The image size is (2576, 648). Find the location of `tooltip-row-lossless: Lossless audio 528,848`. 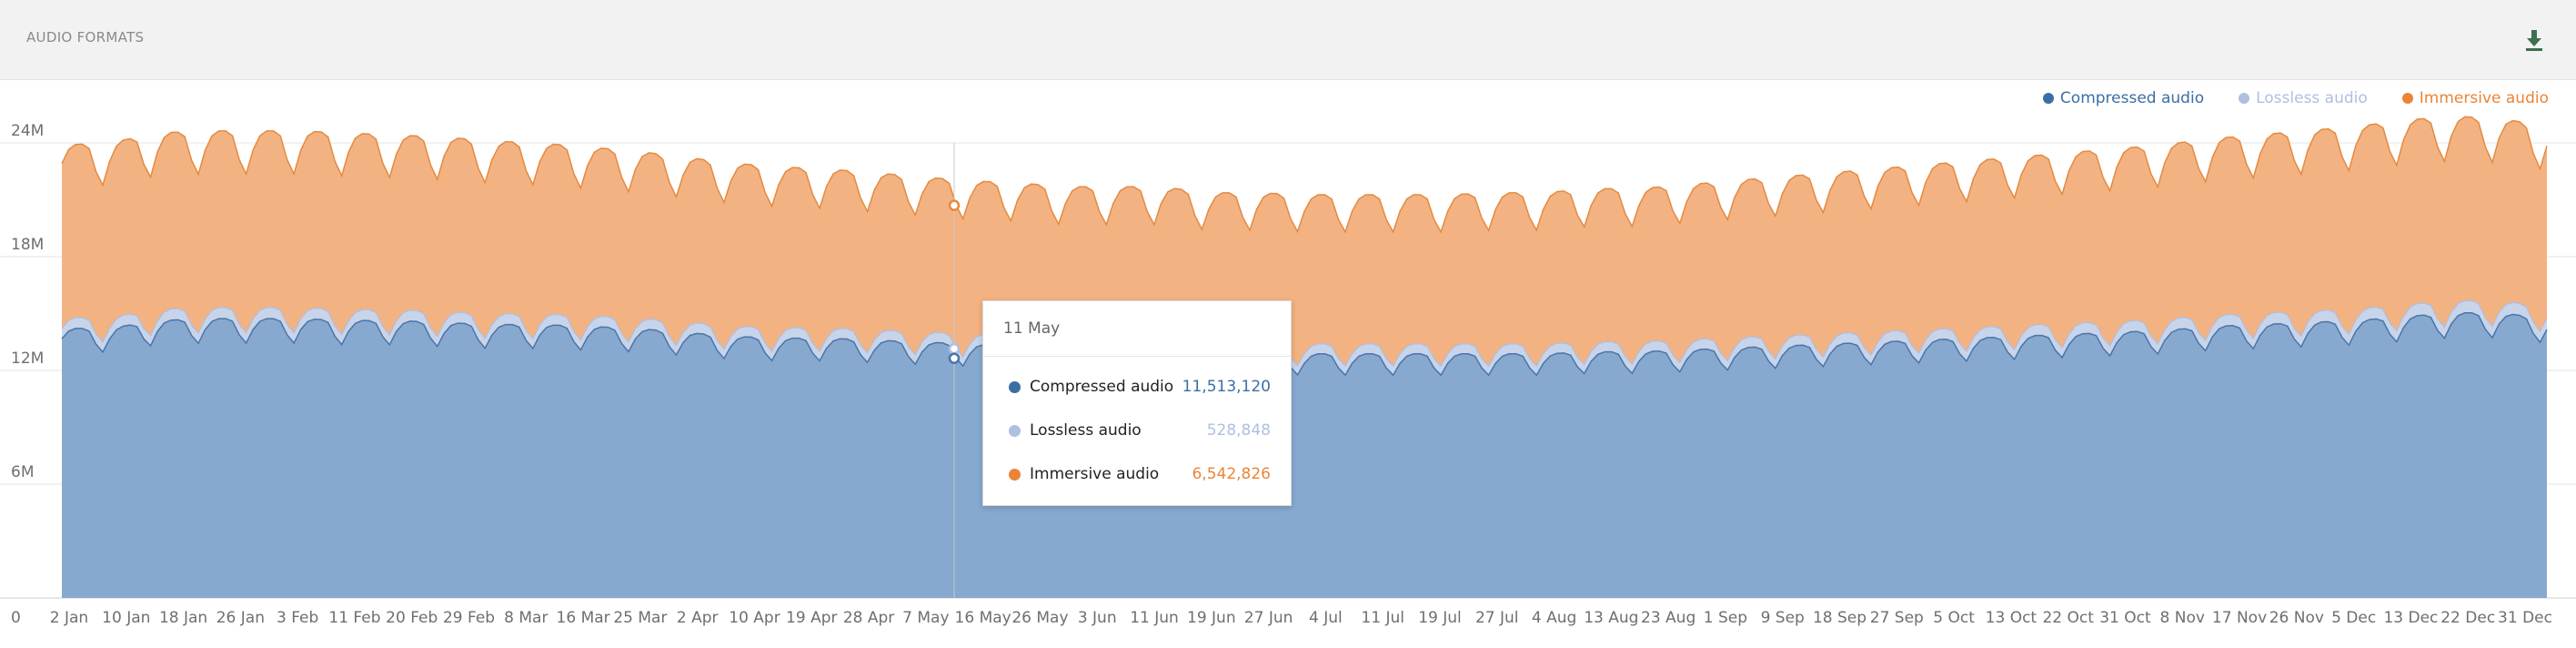

tooltip-row-lossless: Lossless audio 528,848 is located at coordinates (1140, 430).